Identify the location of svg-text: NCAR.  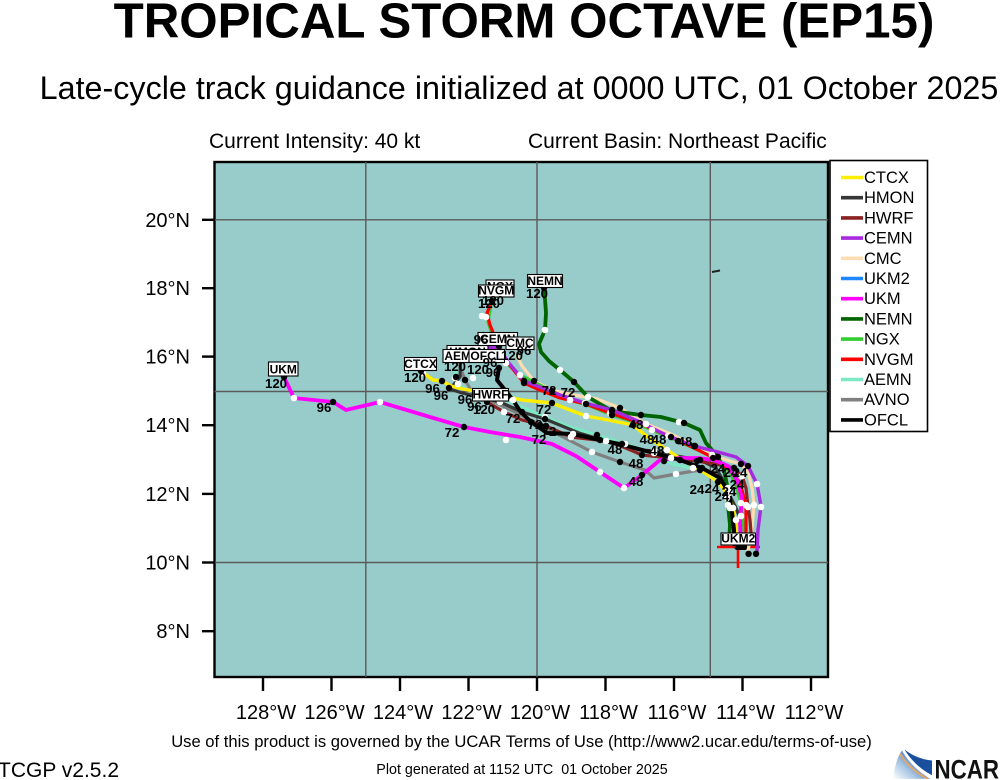
(967, 768).